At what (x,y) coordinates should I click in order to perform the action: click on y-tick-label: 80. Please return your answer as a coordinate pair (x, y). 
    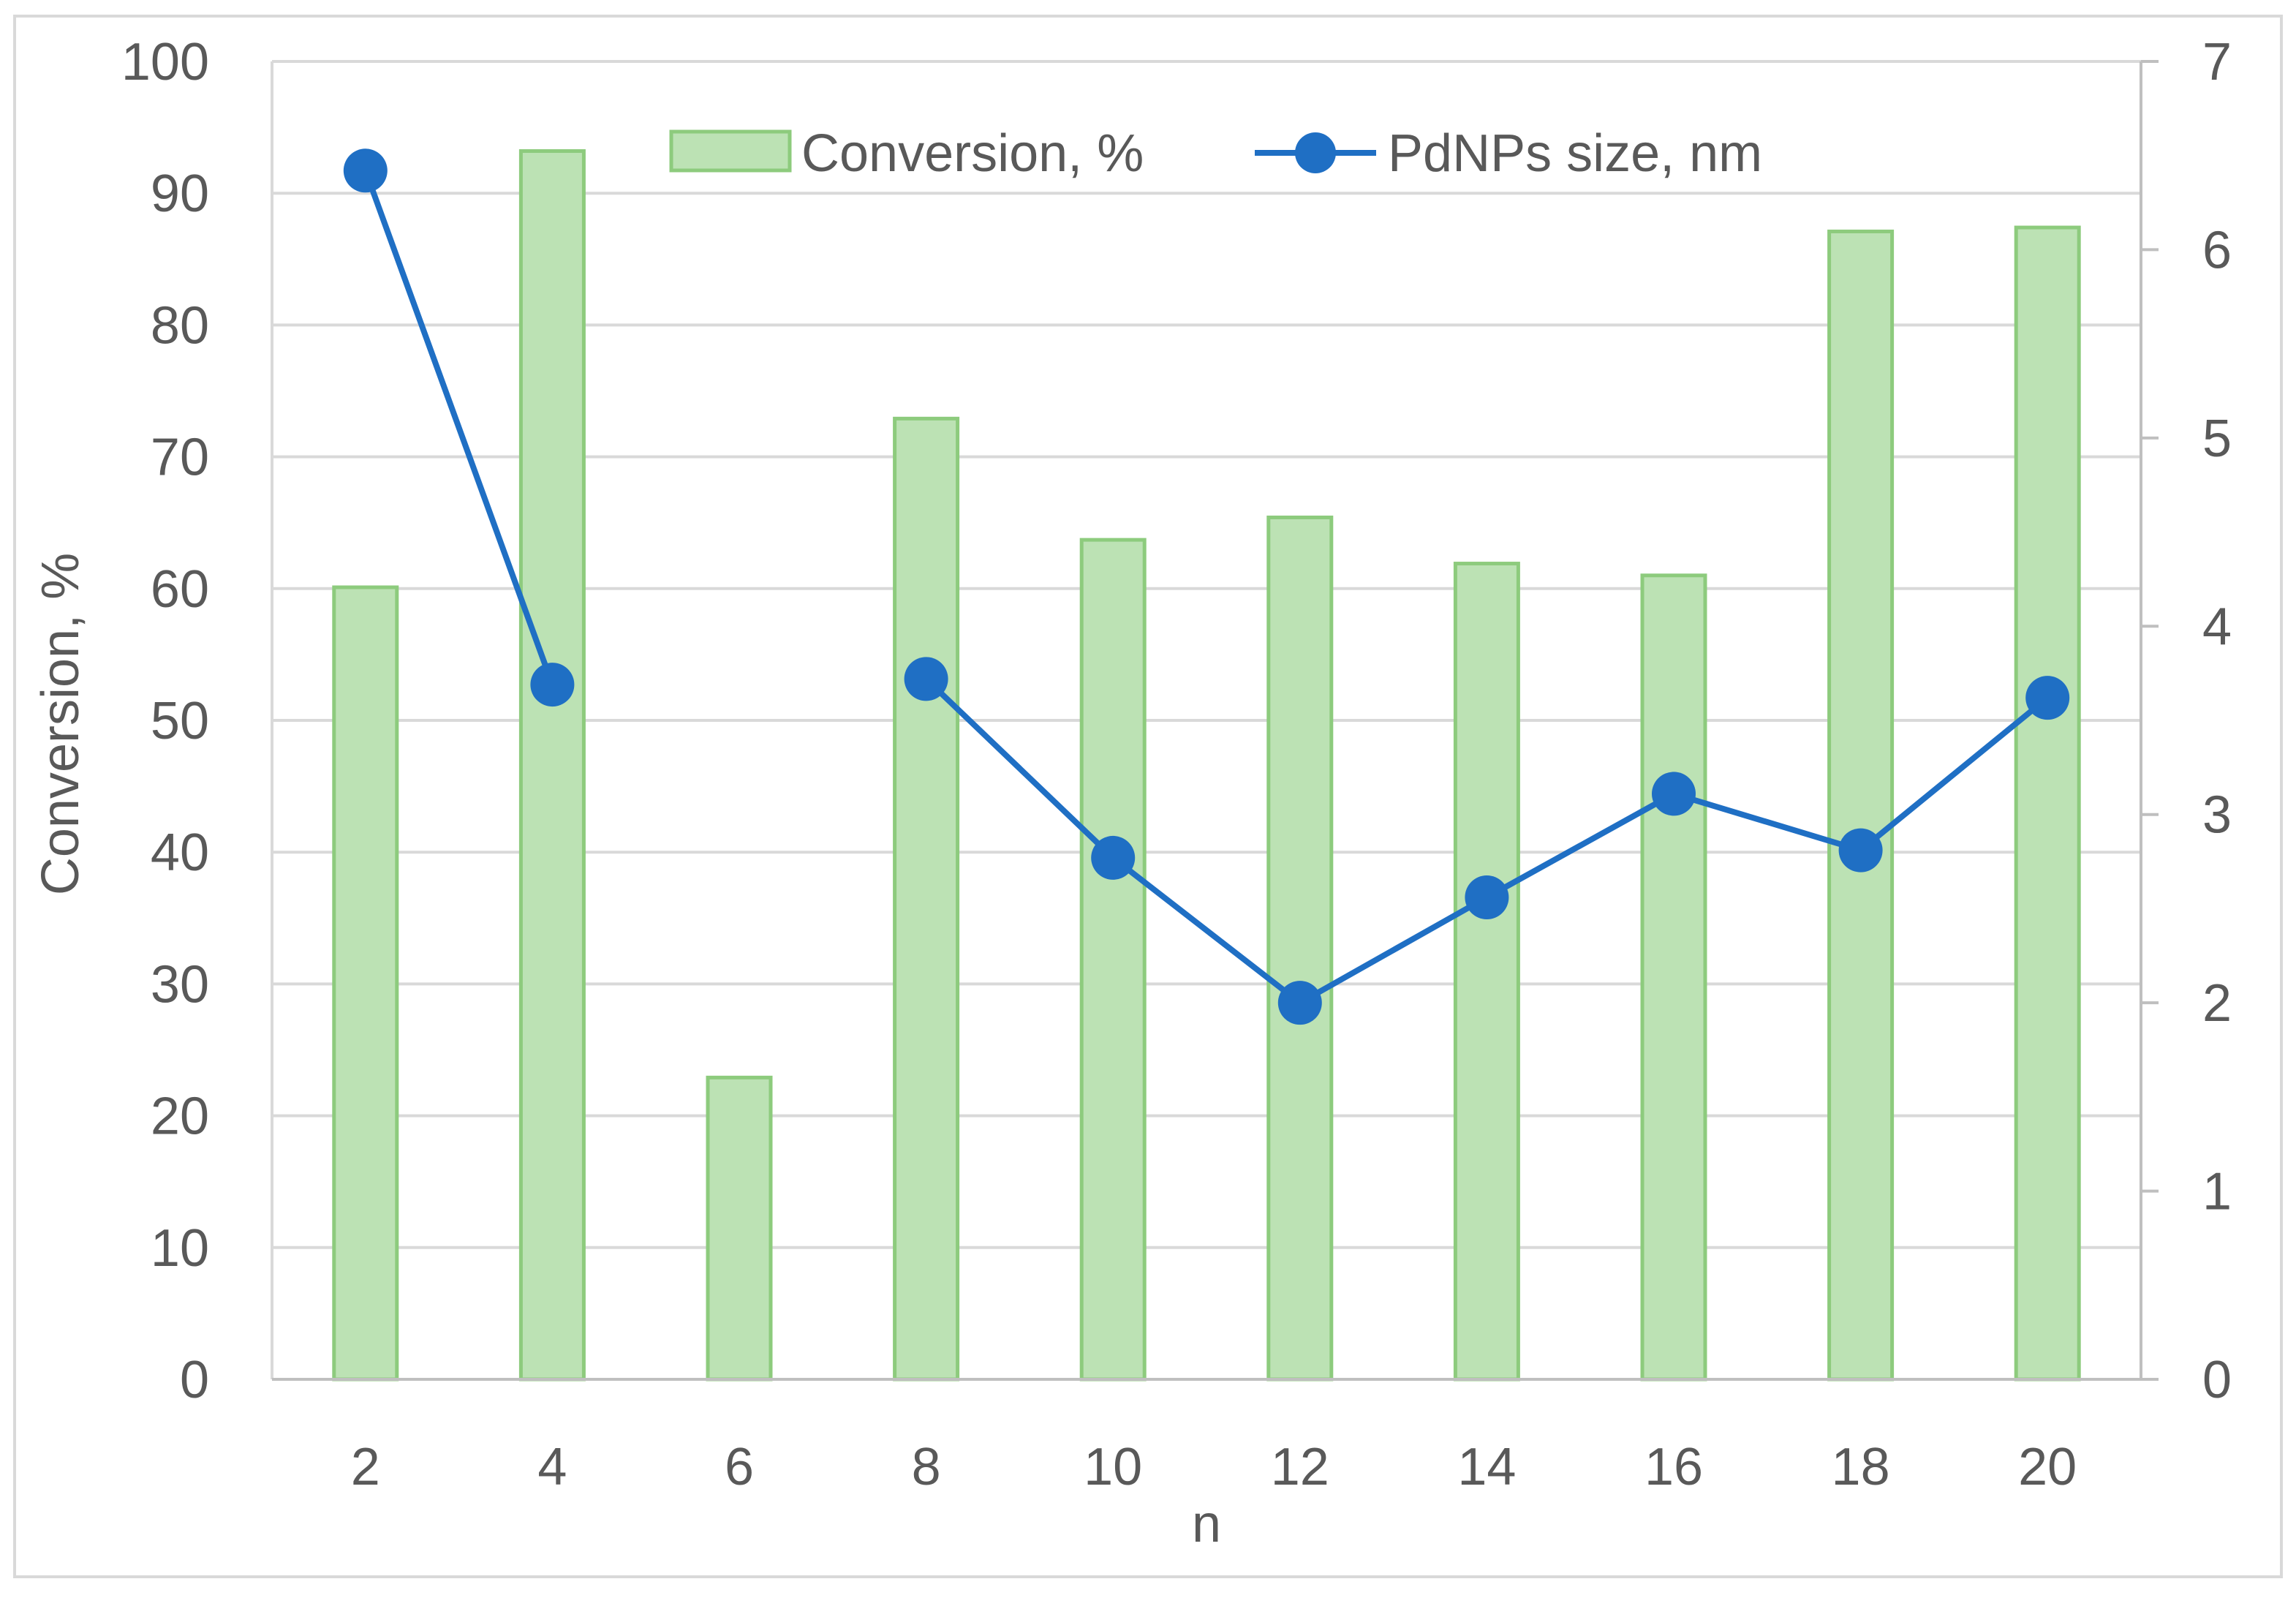
    Looking at the image, I should click on (180, 326).